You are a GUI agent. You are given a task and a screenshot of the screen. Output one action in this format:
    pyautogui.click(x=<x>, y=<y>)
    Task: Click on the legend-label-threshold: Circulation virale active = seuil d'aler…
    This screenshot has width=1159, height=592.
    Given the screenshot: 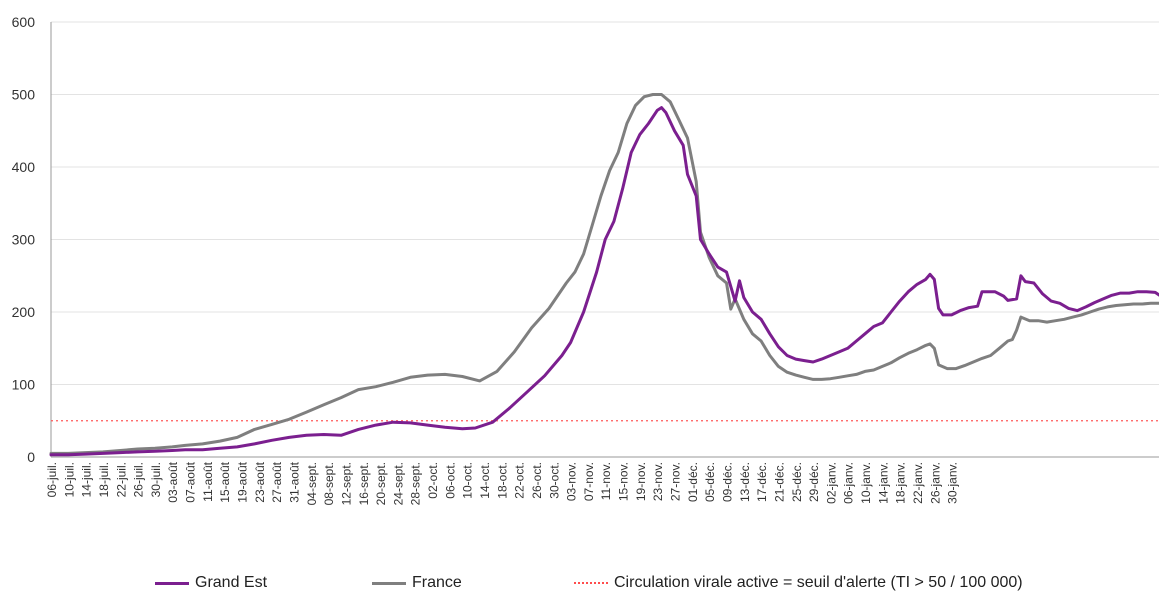 What is the action you would take?
    pyautogui.click(x=818, y=582)
    